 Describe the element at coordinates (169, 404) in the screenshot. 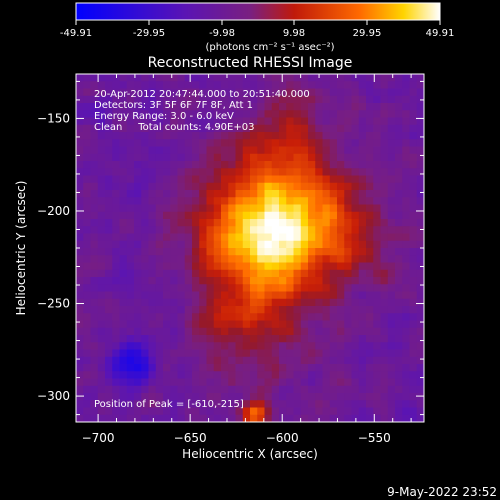

I see `peak-position-label: Position of Peak = [-610,-215]` at that location.